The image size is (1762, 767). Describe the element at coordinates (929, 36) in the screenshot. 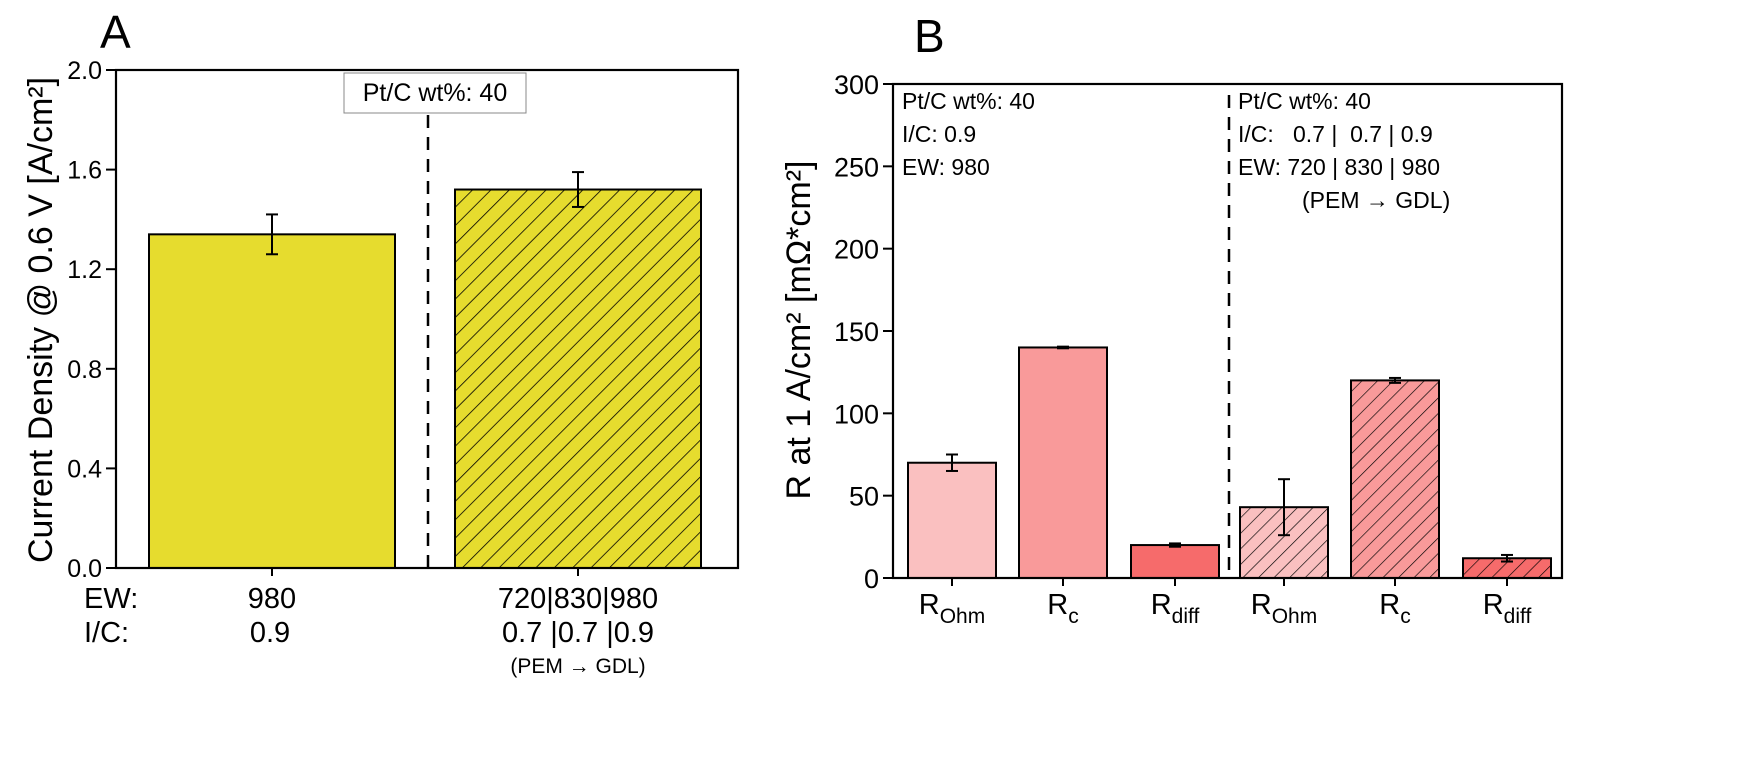

I see `panel-b-label: B` at that location.